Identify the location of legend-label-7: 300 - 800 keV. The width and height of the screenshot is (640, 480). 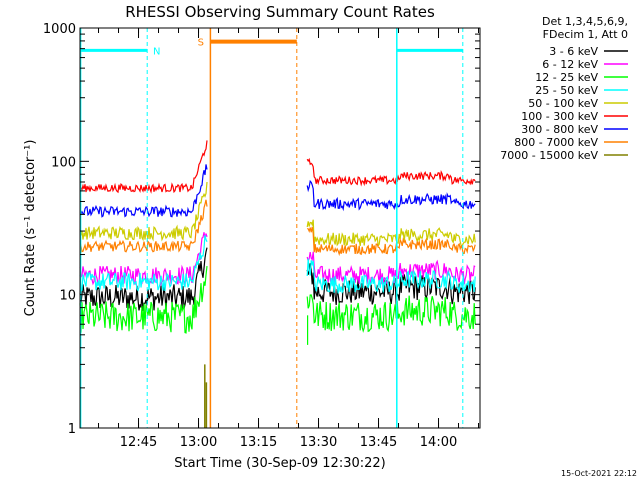
(559, 129).